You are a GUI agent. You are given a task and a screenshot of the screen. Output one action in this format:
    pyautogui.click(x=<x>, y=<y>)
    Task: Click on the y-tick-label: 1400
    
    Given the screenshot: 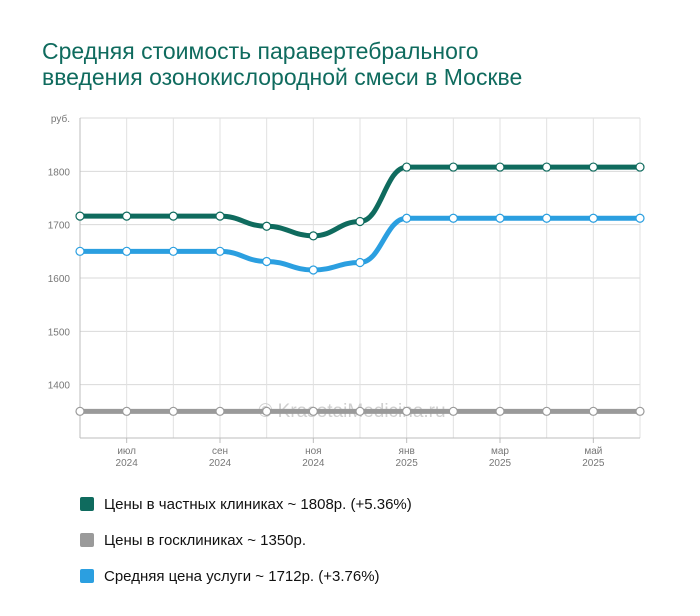 What is the action you would take?
    pyautogui.click(x=59, y=386)
    